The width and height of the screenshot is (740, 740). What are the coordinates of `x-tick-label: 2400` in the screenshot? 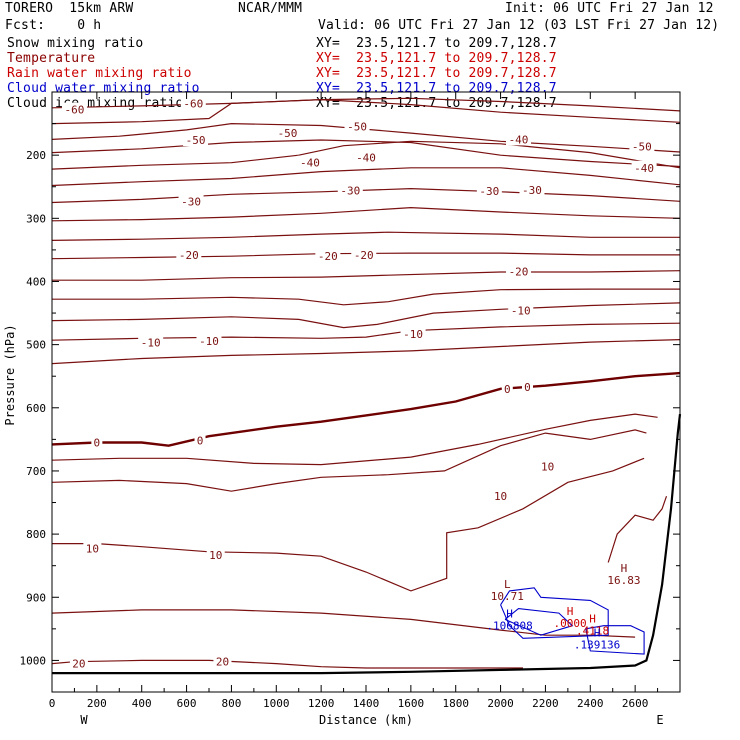 It's located at (590, 703).